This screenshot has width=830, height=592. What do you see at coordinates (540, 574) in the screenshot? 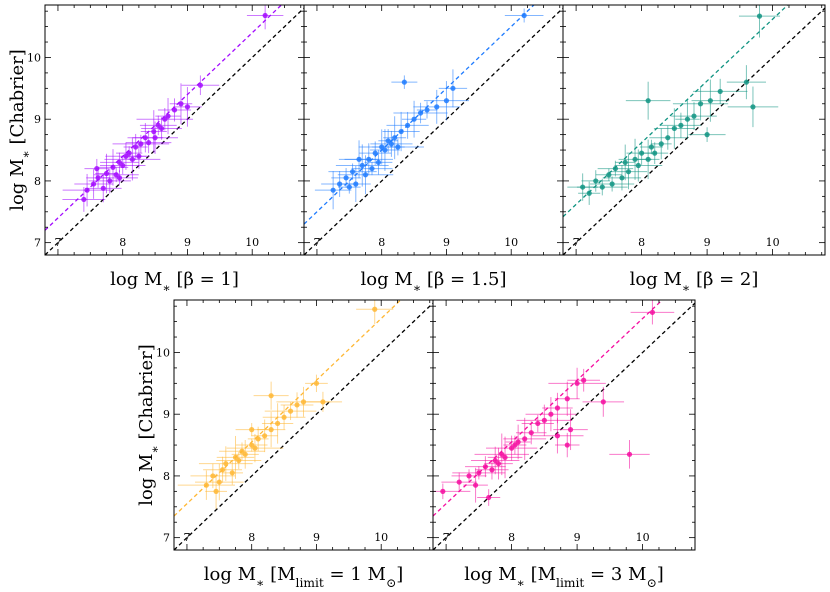
I see `x-axis-label-part: [M` at bounding box center [540, 574].